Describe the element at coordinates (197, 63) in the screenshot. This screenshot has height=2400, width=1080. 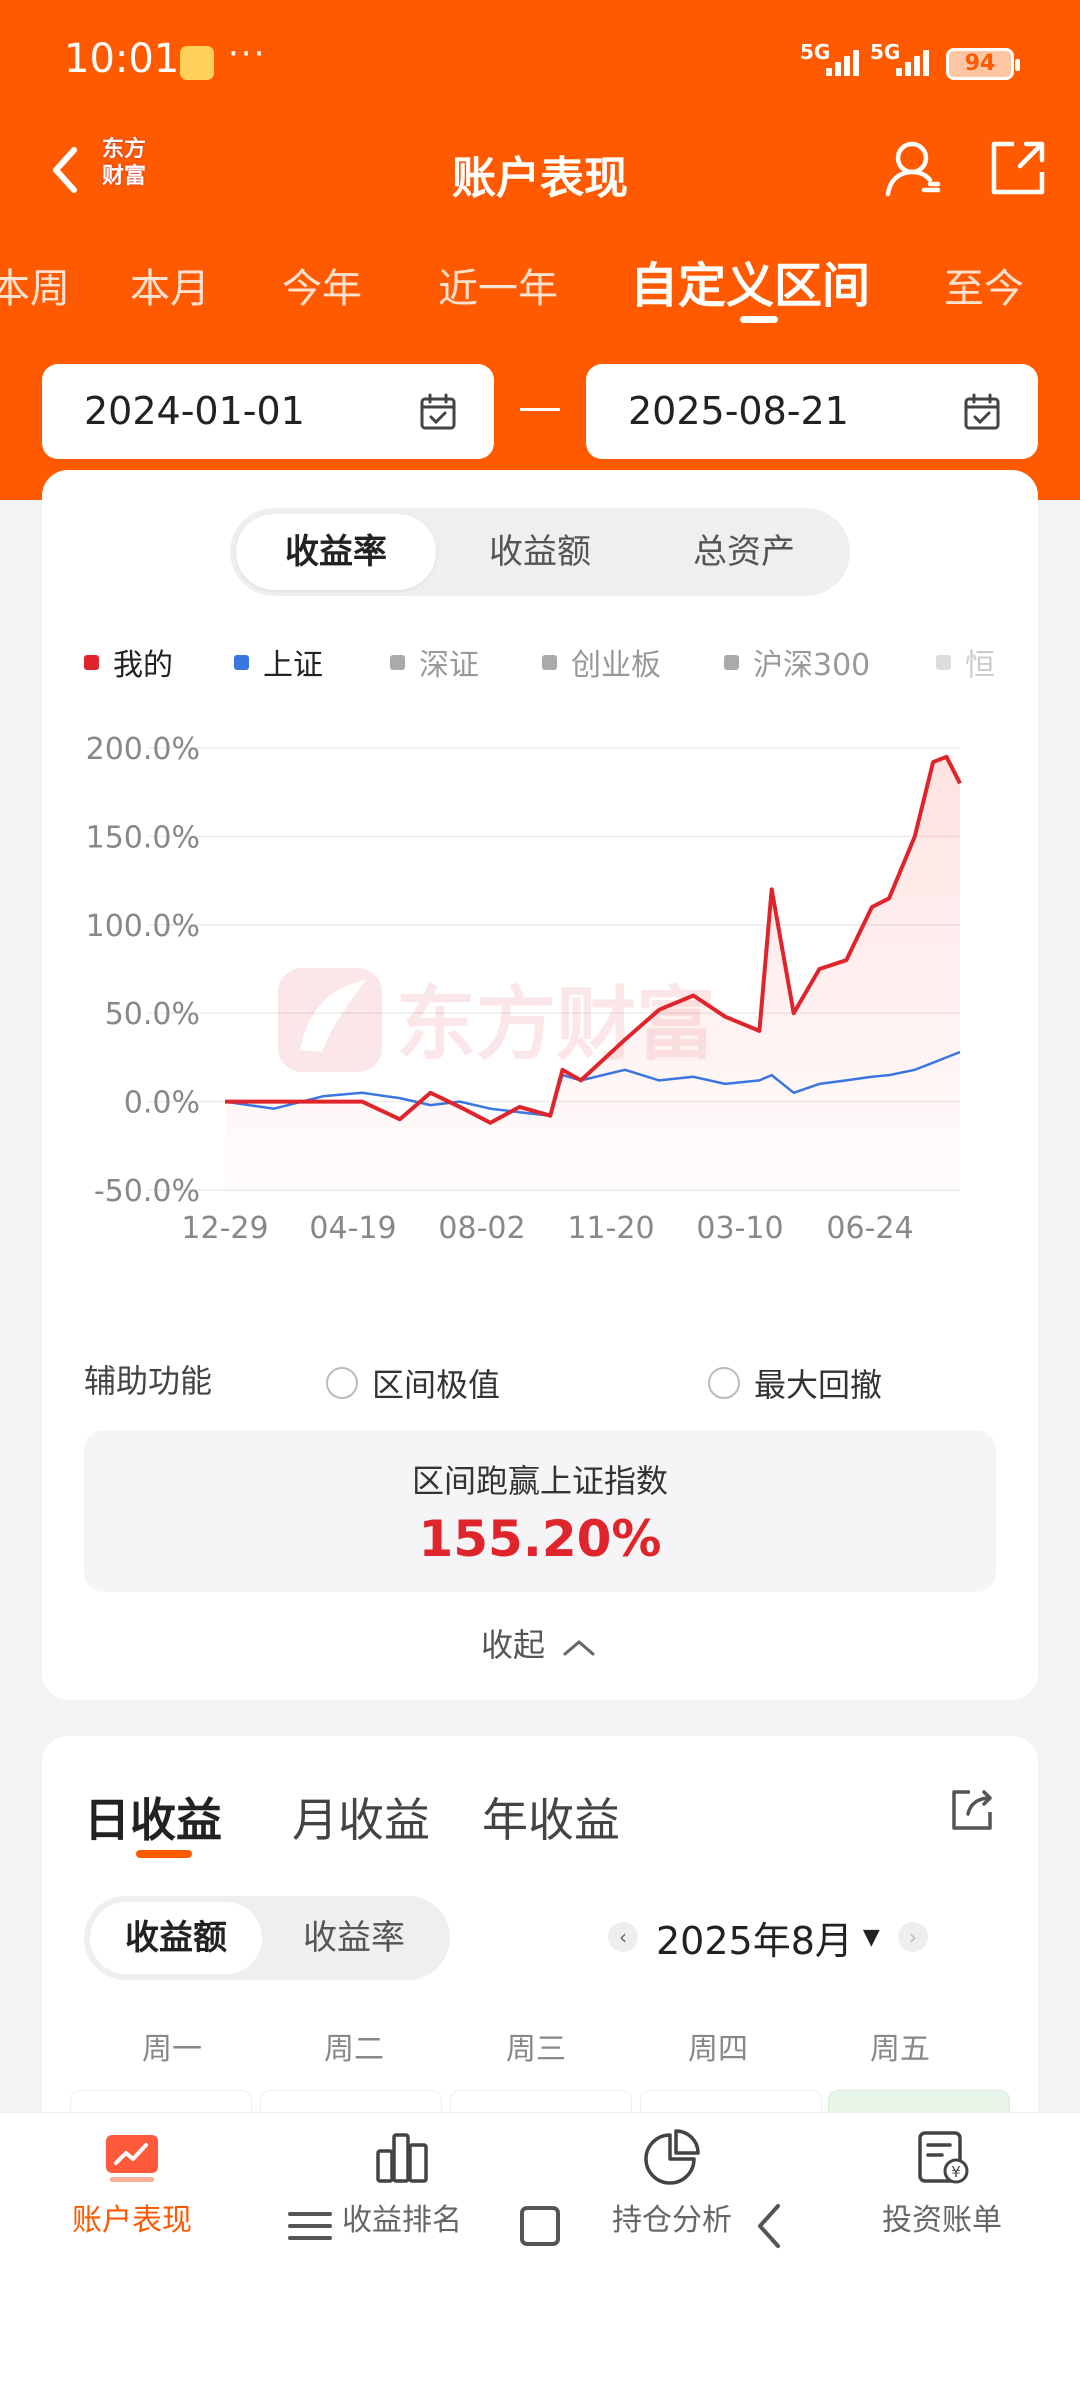
I see `notification-icon` at that location.